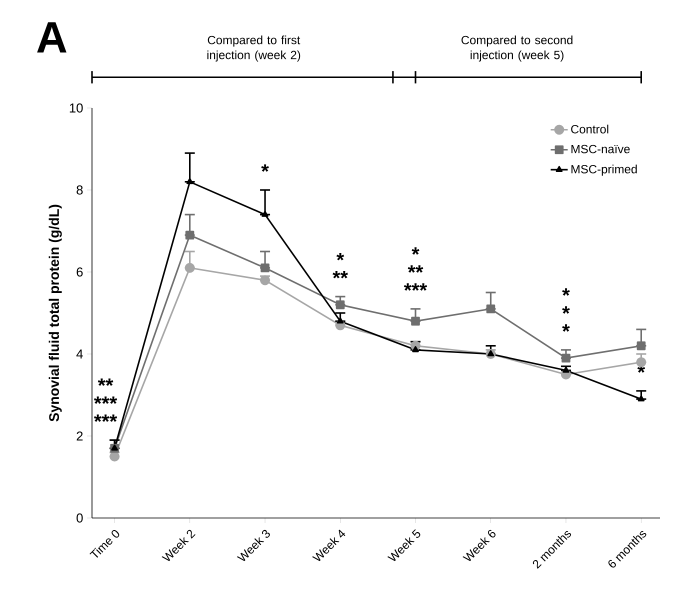 This screenshot has width=698, height=605. I want to click on y-axis-title: Synovial fluid total protein (g/dL), so click(55, 313).